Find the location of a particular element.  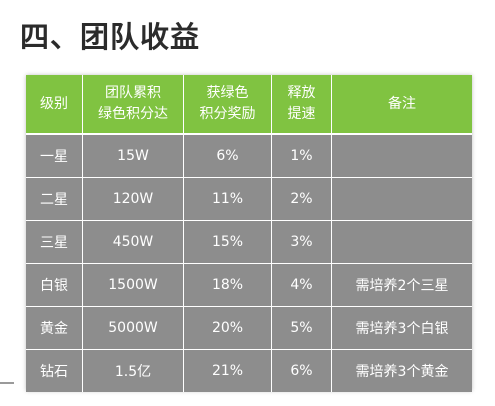

cell-reward: 21% is located at coordinates (228, 371).